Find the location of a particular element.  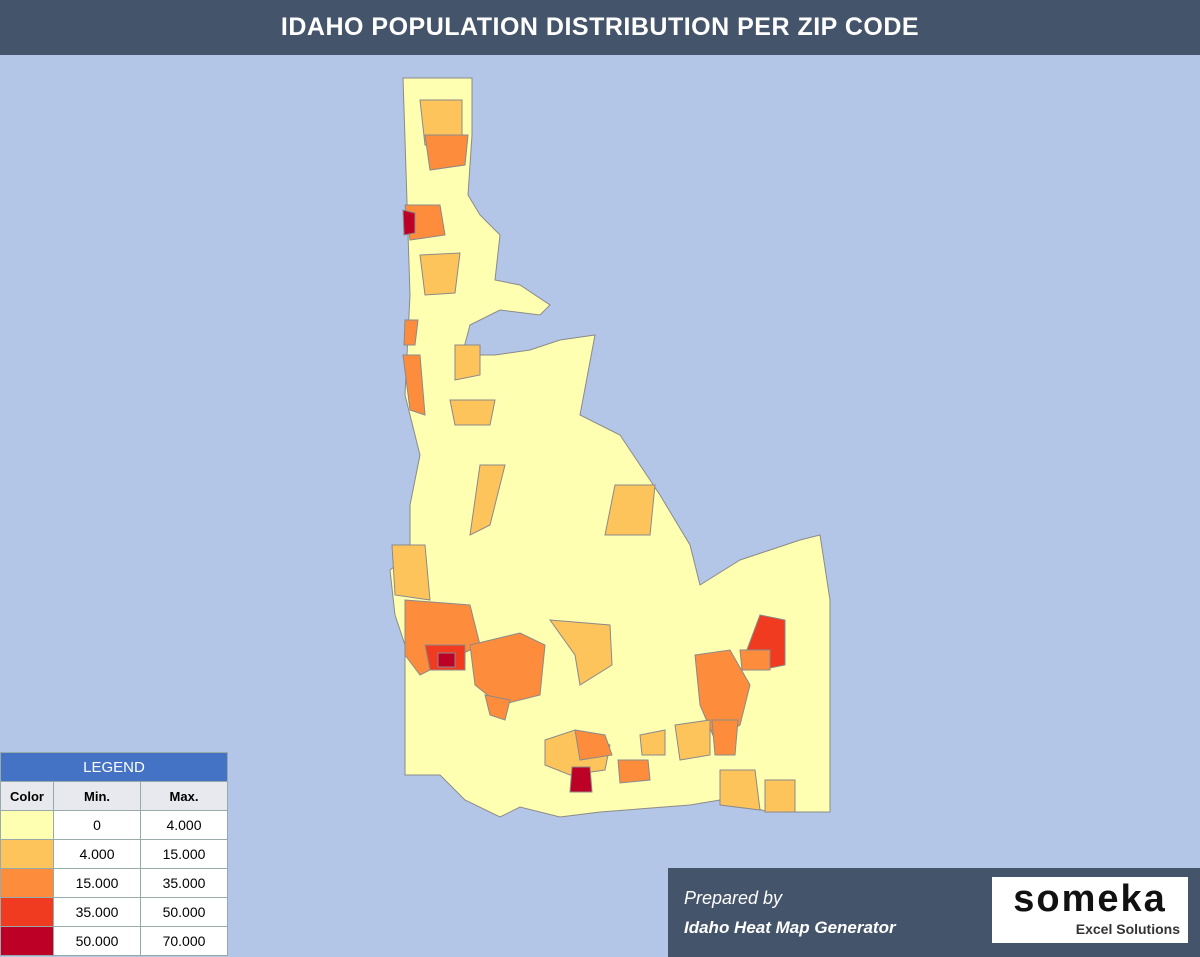

legend-row: 15.000 35.000 is located at coordinates (114, 883).